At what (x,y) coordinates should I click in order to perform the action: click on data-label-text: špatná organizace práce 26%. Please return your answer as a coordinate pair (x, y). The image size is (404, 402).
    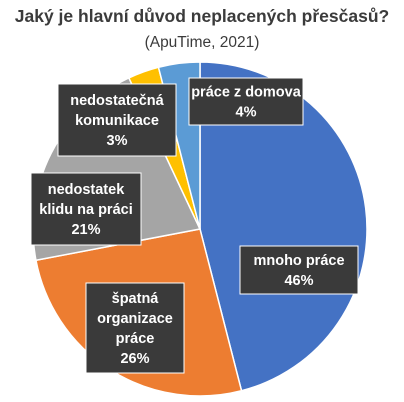
    Looking at the image, I should click on (135, 329).